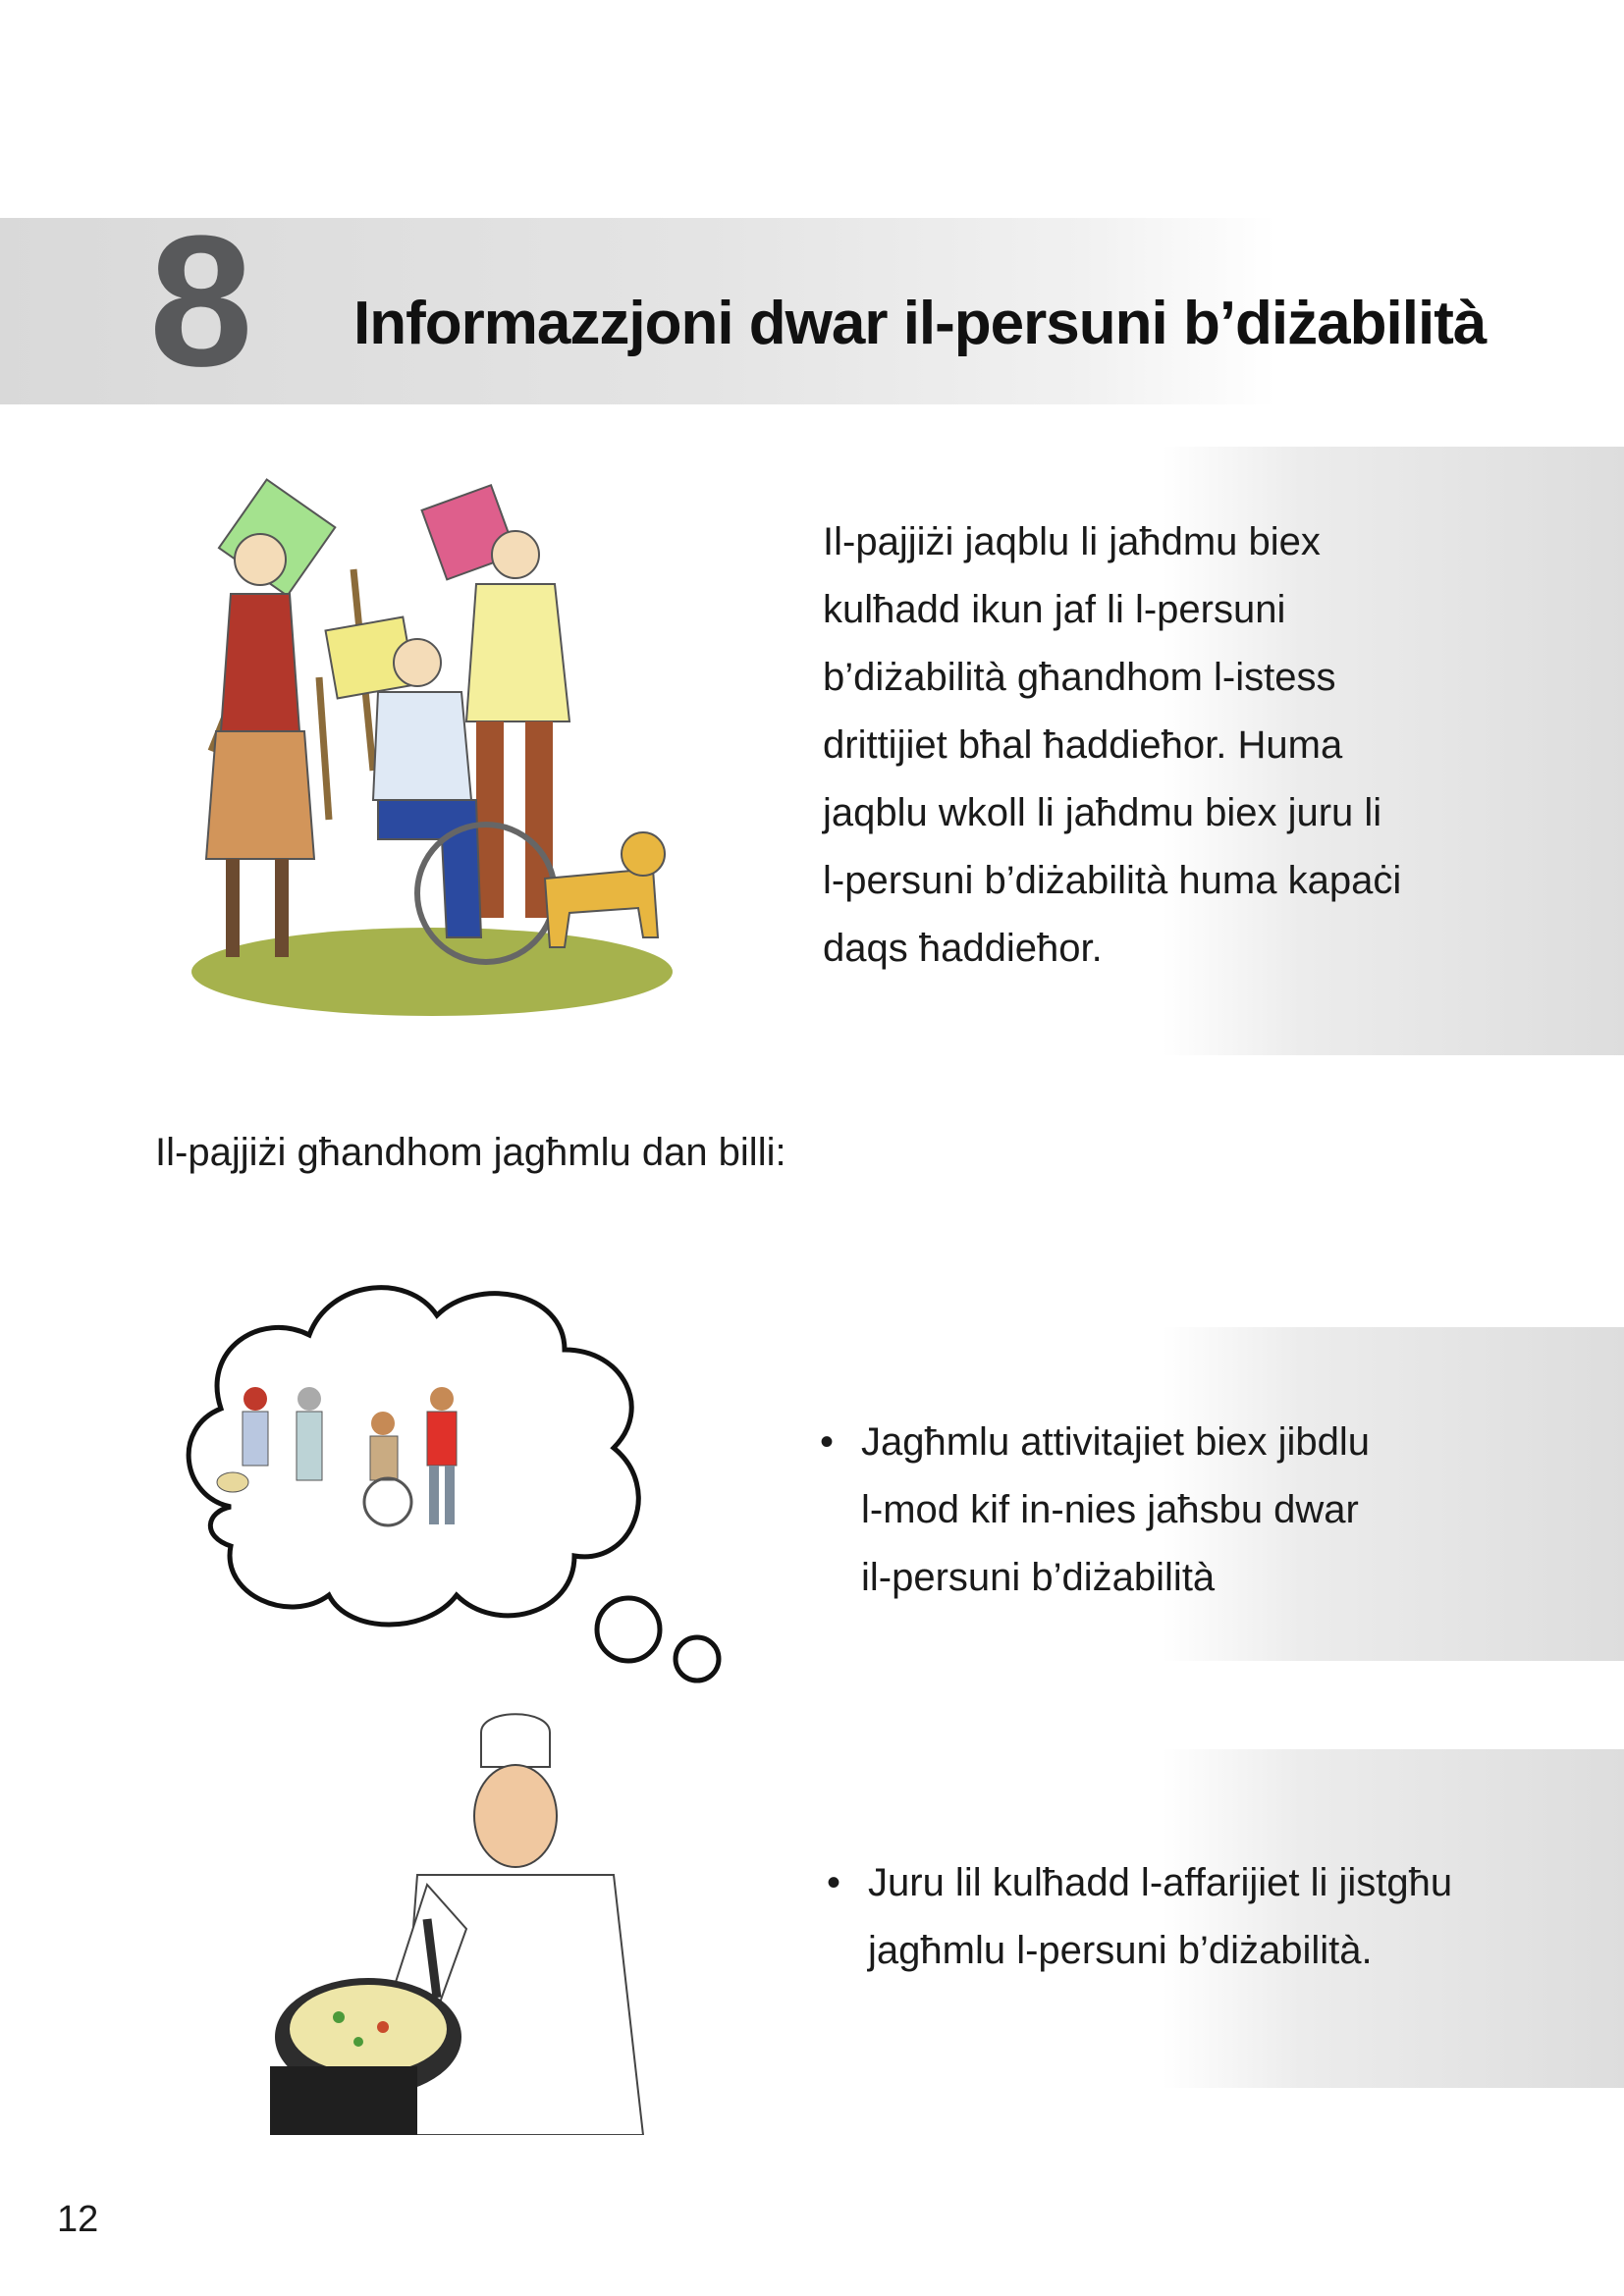 The image size is (1624, 2296). Describe the element at coordinates (1038, 1578) in the screenshot. I see `bullet-line: il-persuni b’diżabilità` at that location.